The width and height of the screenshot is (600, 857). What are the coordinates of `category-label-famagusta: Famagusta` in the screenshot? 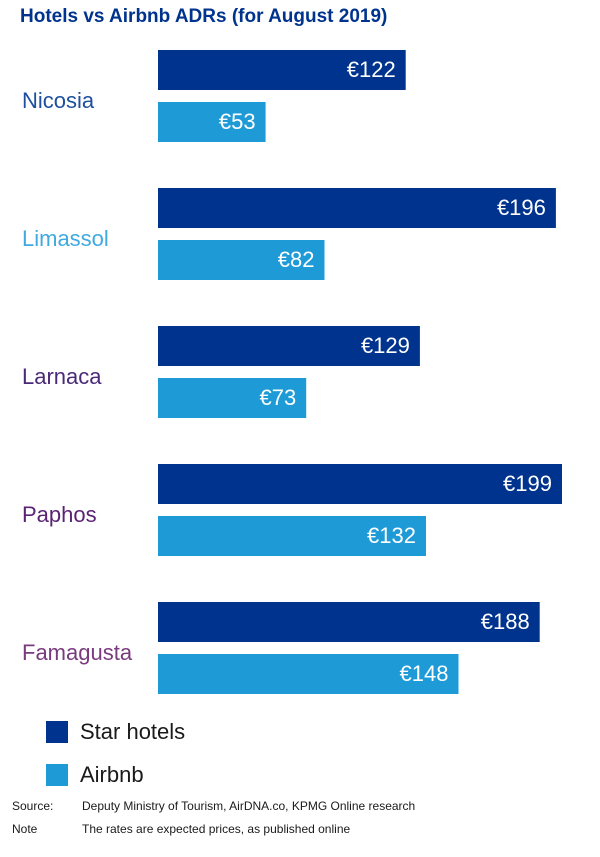 It's located at (77, 652).